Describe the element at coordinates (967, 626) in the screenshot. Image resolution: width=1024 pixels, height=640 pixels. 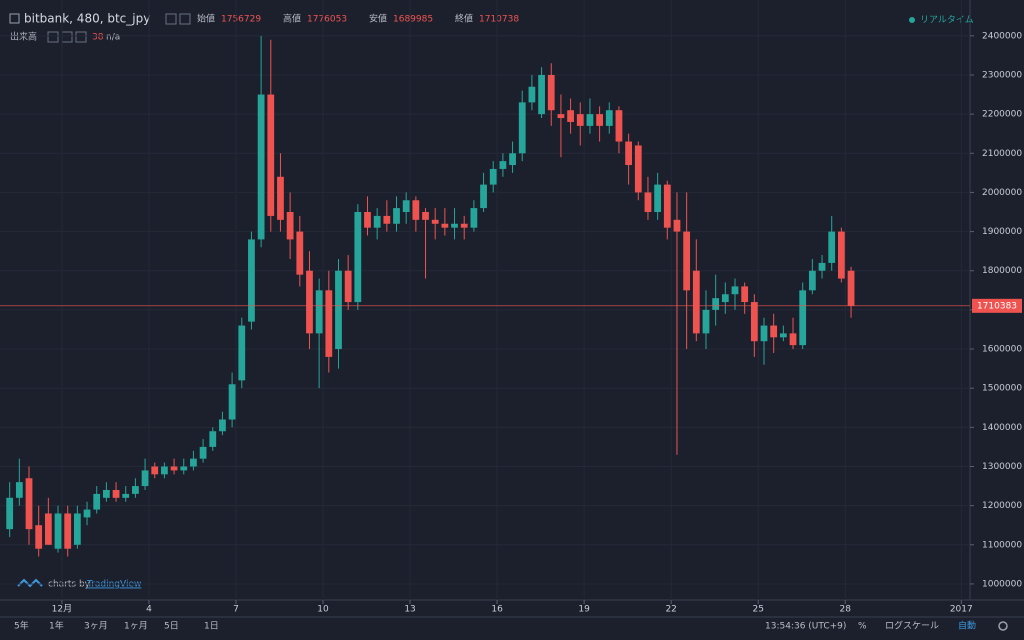
I see `auto-toggle: 自動` at that location.